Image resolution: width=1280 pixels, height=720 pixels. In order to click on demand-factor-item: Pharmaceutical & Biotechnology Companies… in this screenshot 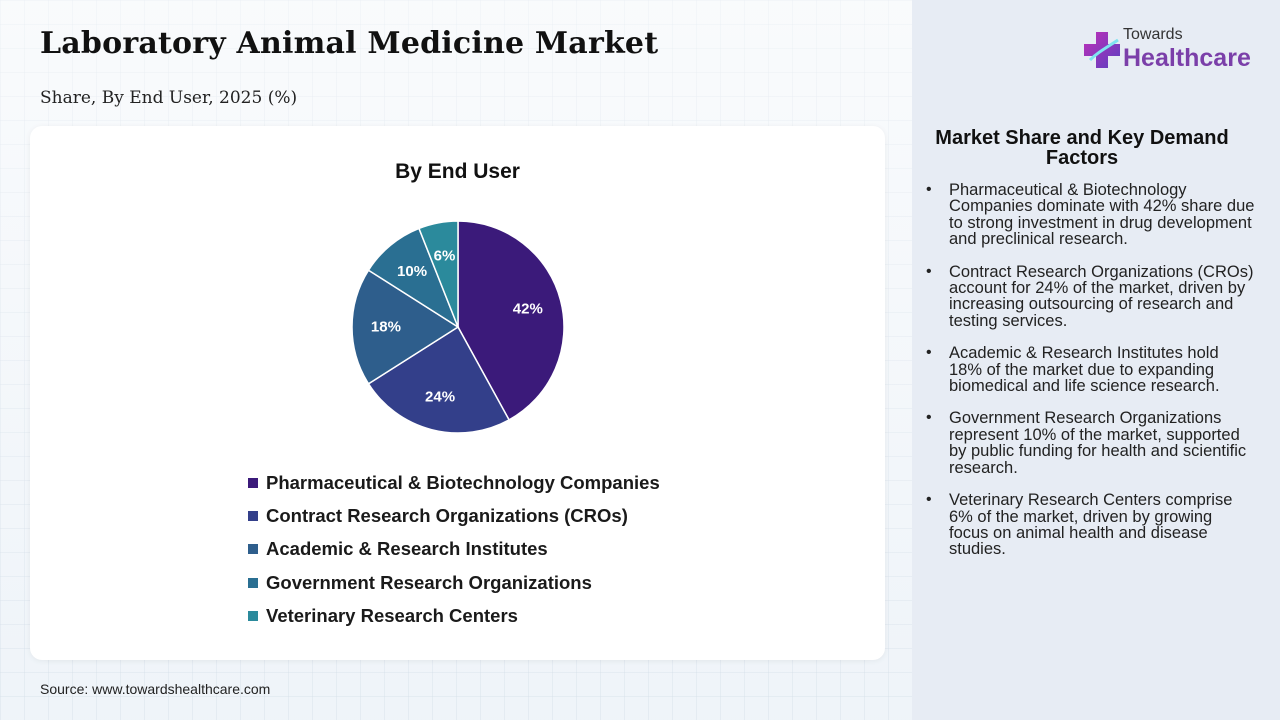, I will do `click(1091, 215)`.